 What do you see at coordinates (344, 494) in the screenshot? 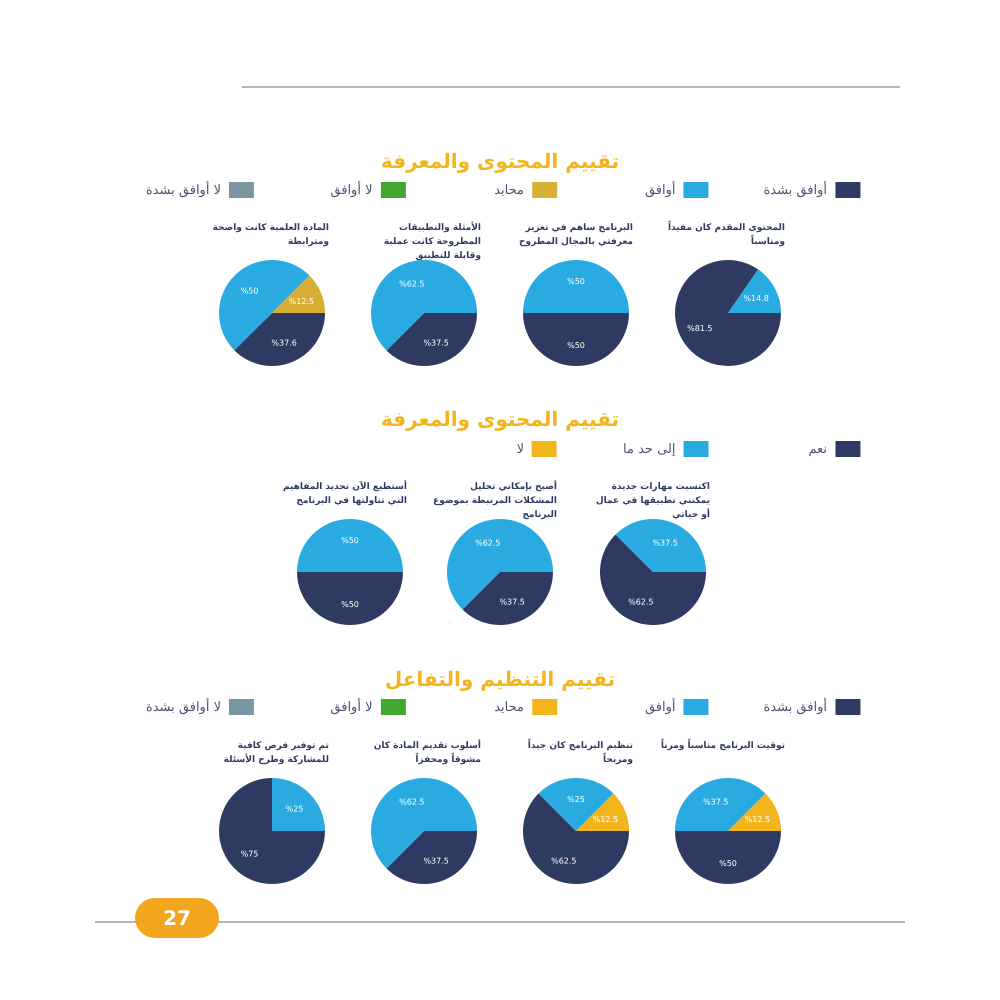
I see `chart-subtitle: أستطيع الآن تحديد المفاهيم التي تناولتها في البرنامج` at bounding box center [344, 494].